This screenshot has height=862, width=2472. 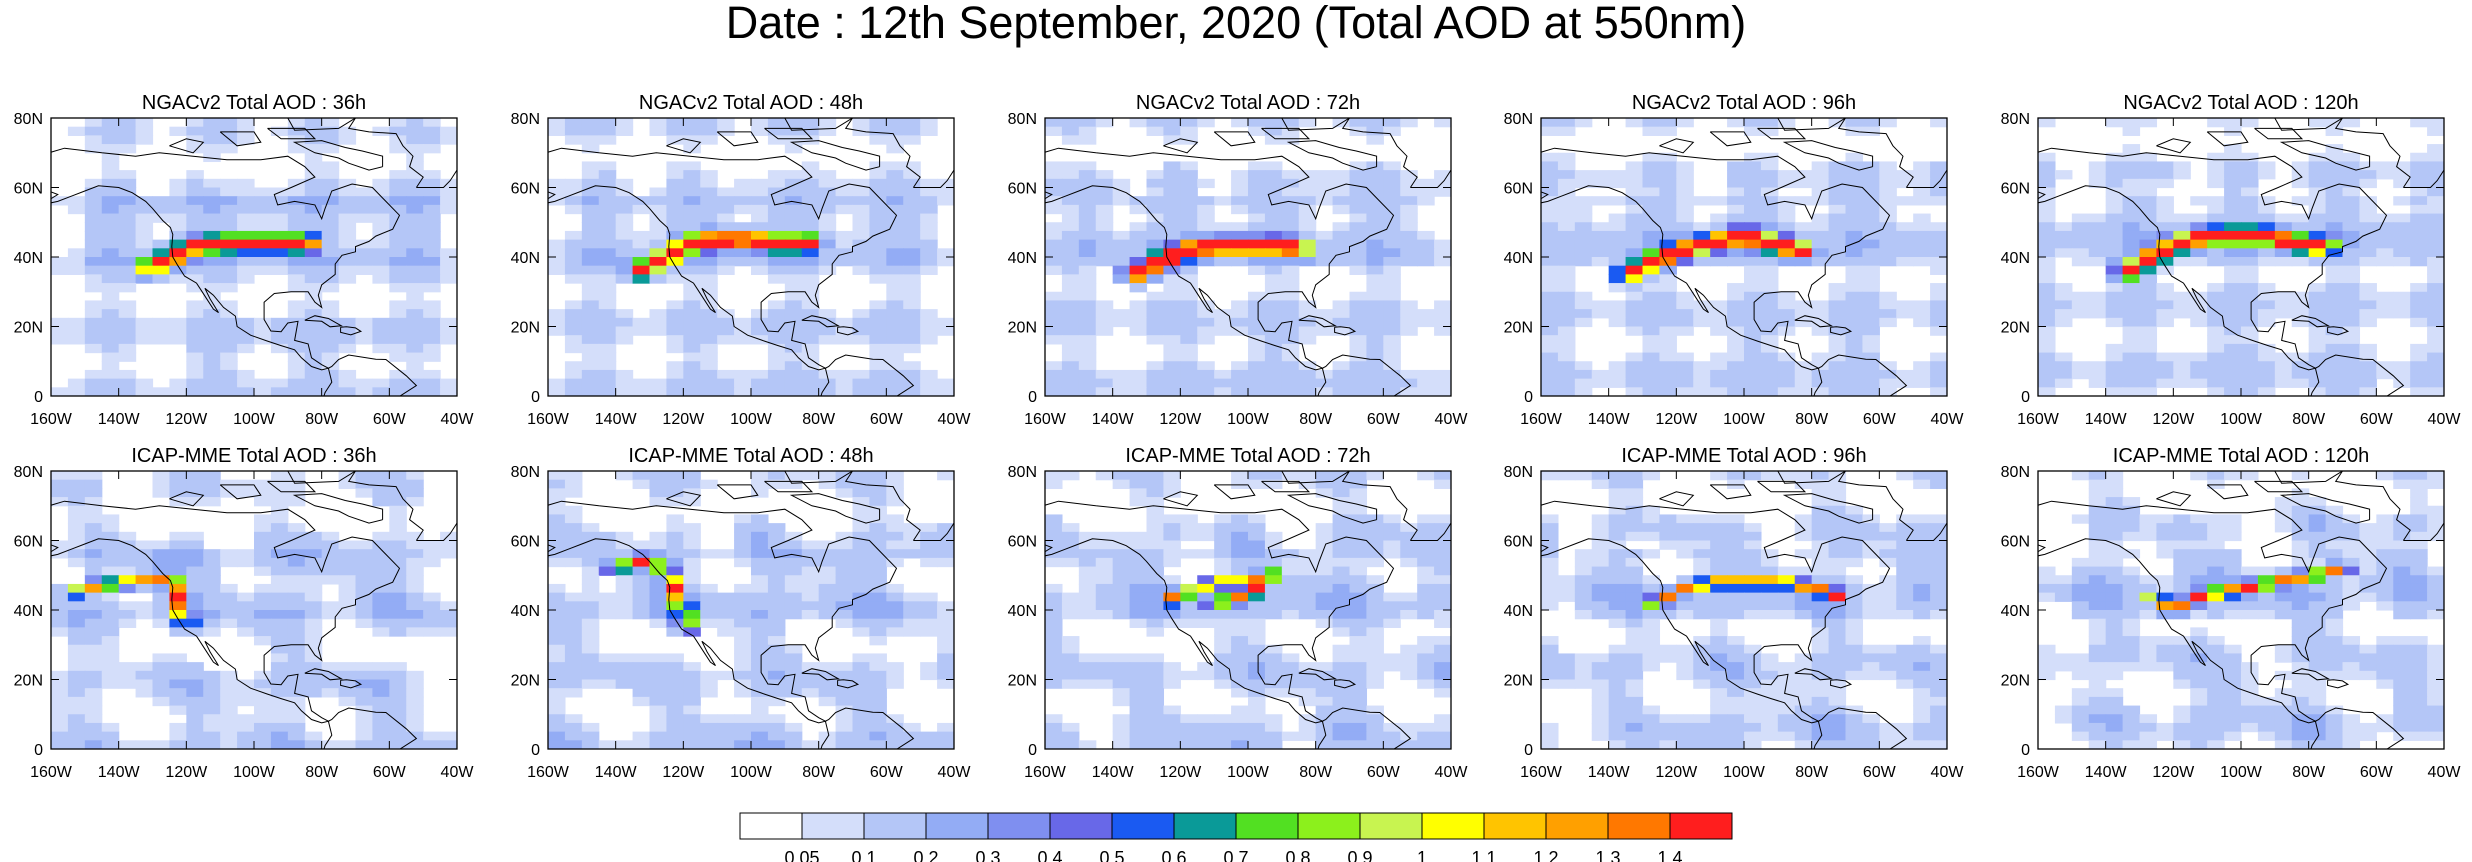 I want to click on colorbar-label: 0.6, so click(x=1173, y=855).